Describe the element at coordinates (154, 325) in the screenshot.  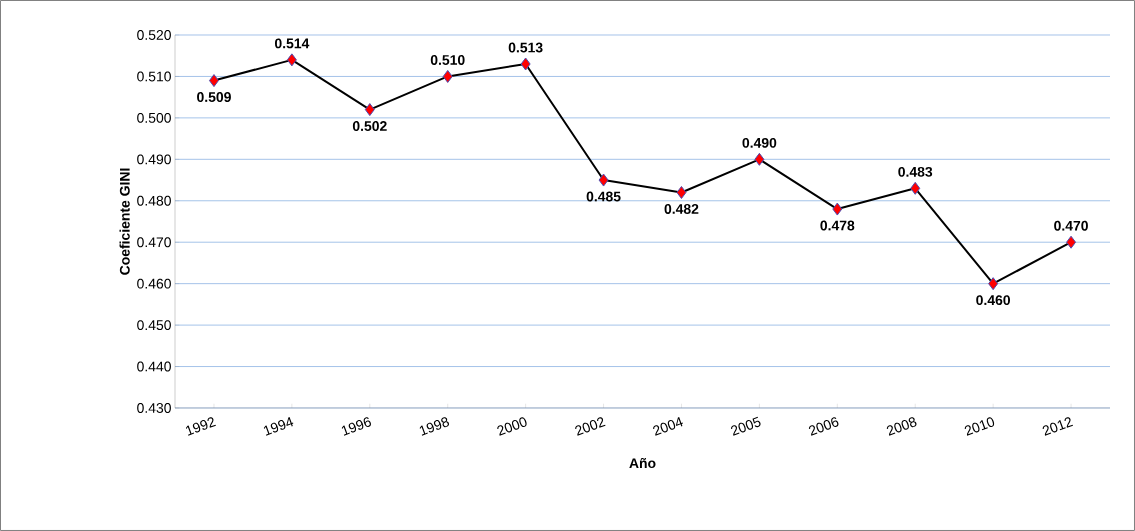
I see `y-tick-label: 0.450` at that location.